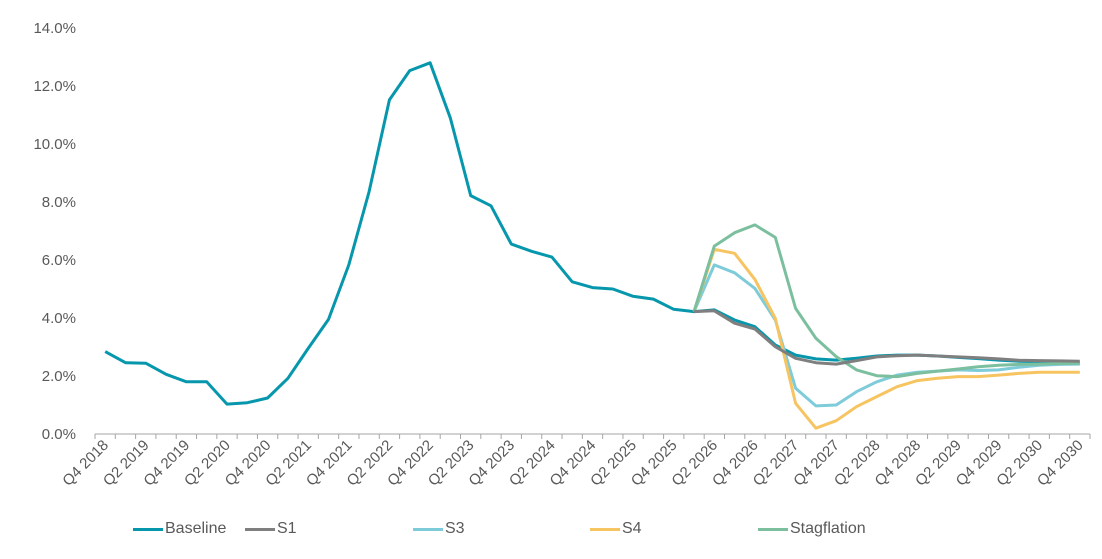 This screenshot has width=1102, height=559. What do you see at coordinates (54, 86) in the screenshot?
I see `y-tick-label: 12.0%` at bounding box center [54, 86].